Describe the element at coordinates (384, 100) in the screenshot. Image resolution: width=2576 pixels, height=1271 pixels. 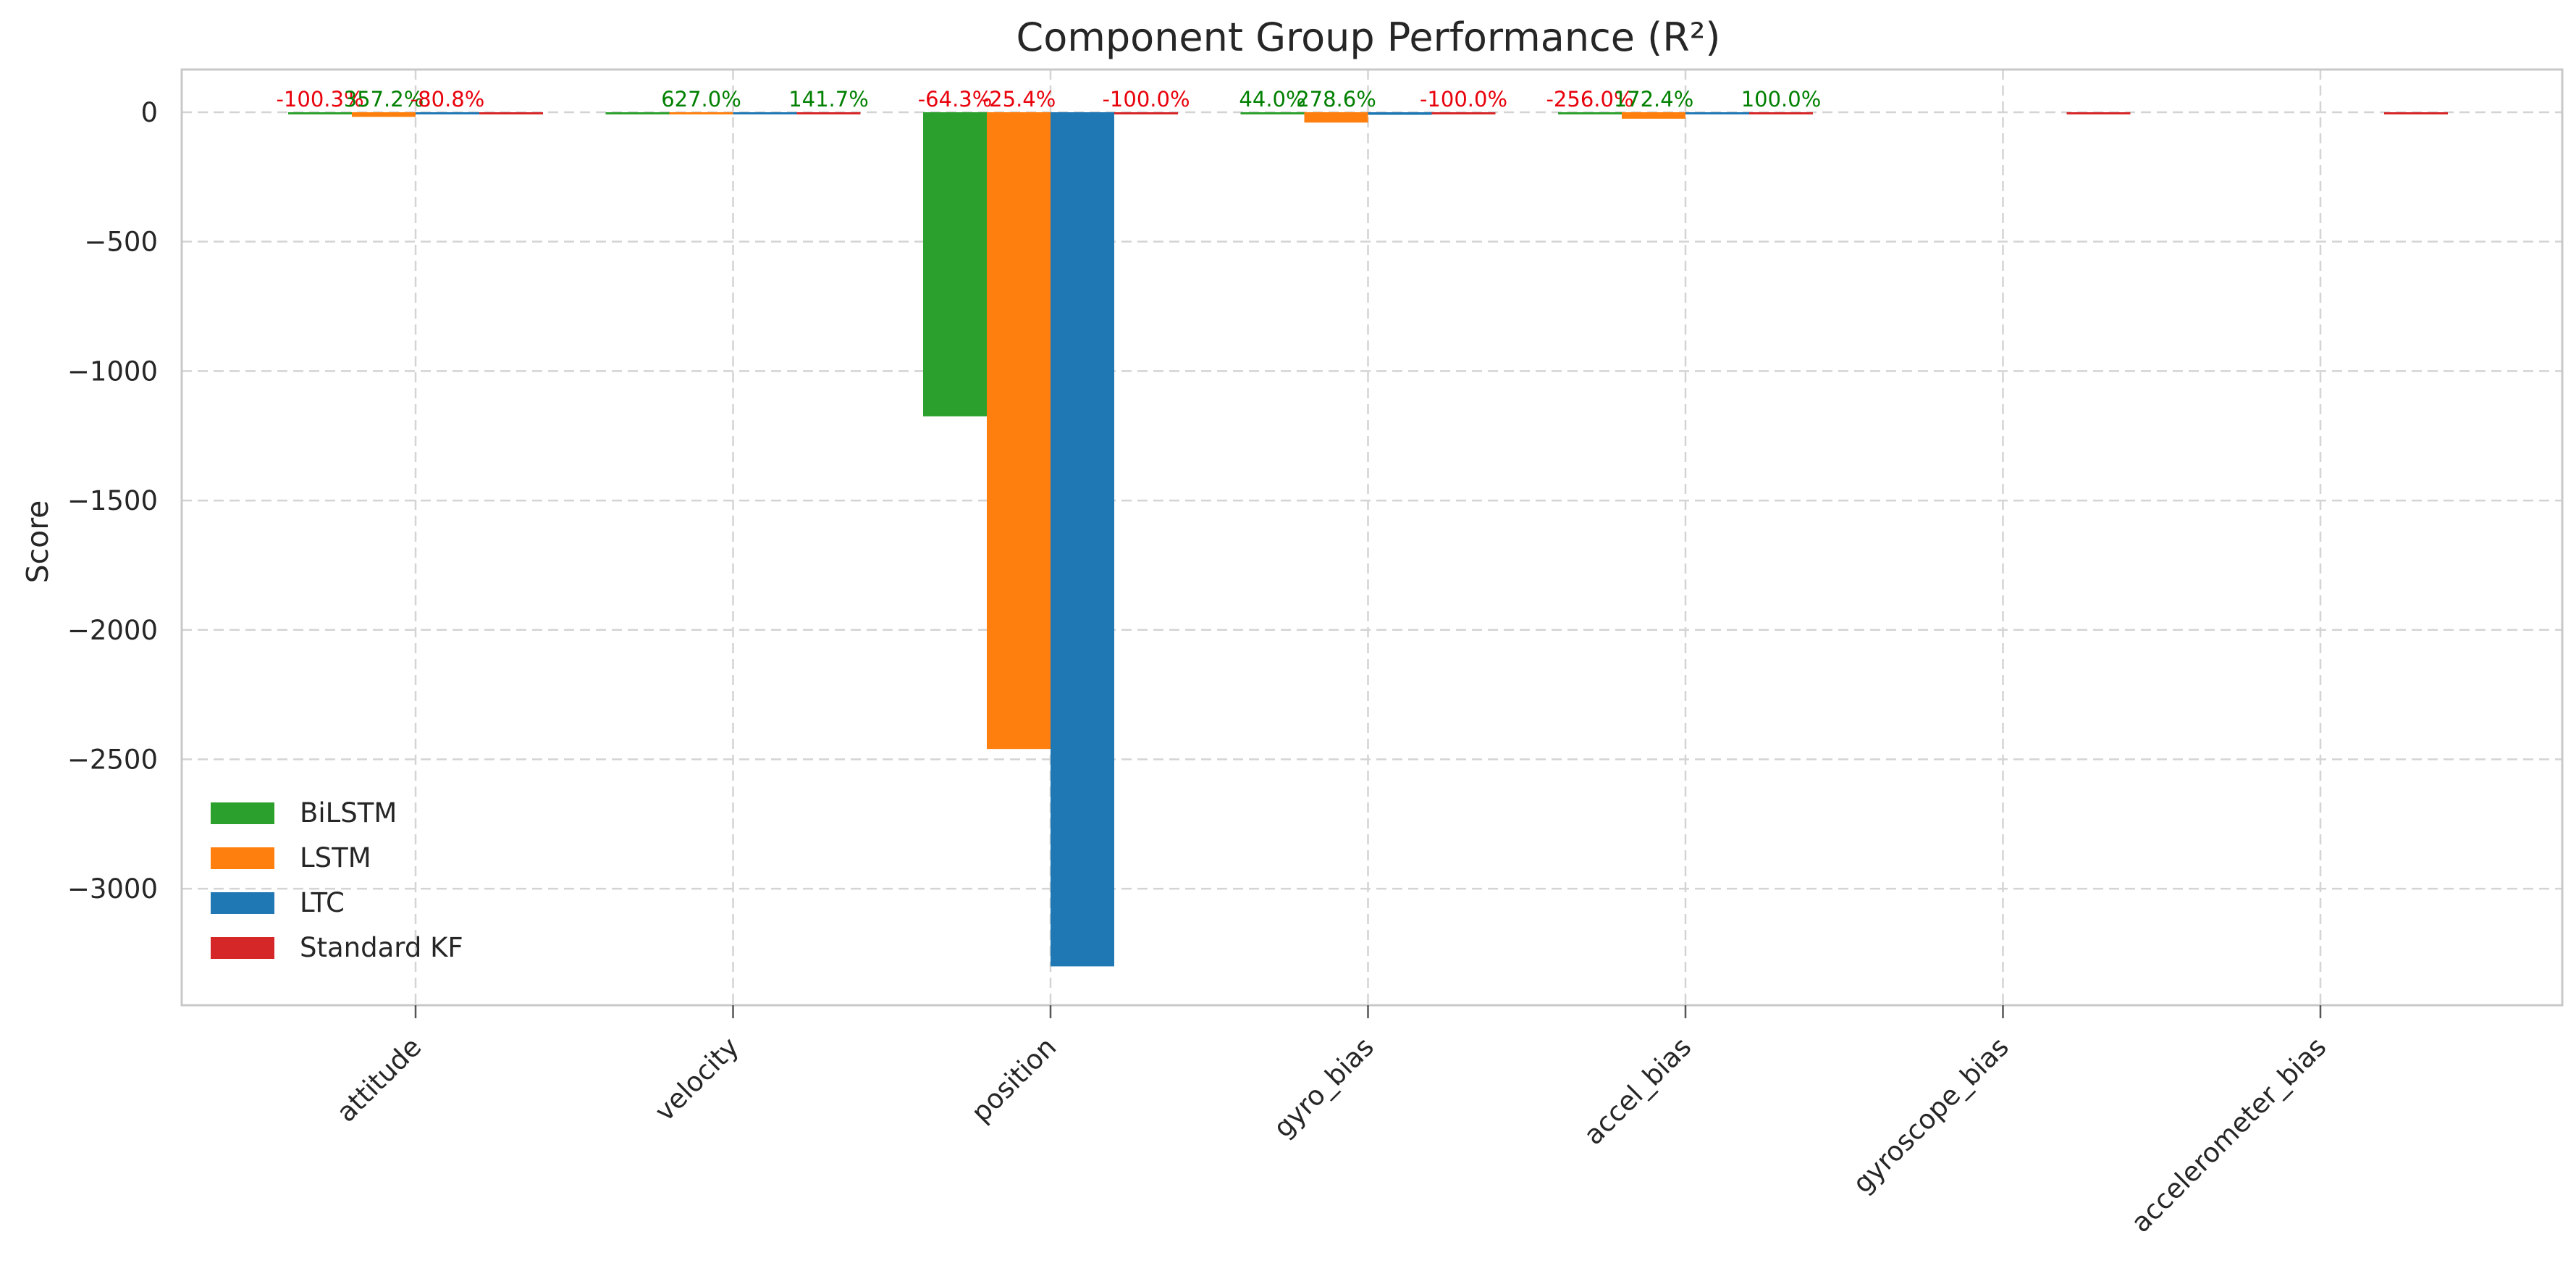
I see `data-label: 357.2%` at that location.